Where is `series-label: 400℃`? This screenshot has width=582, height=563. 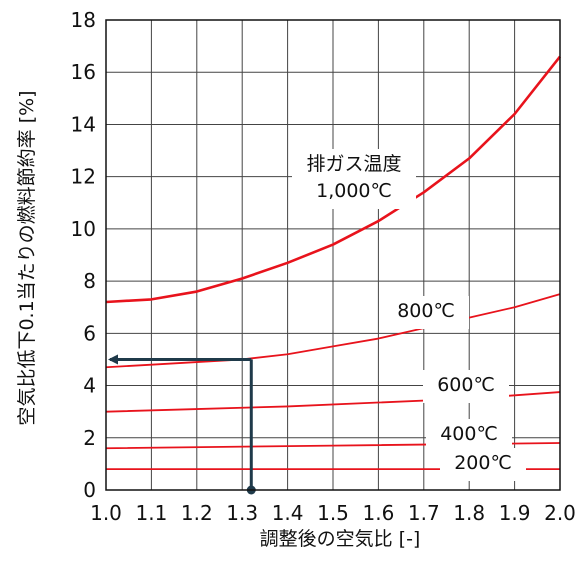
series-label: 400℃ is located at coordinates (469, 434).